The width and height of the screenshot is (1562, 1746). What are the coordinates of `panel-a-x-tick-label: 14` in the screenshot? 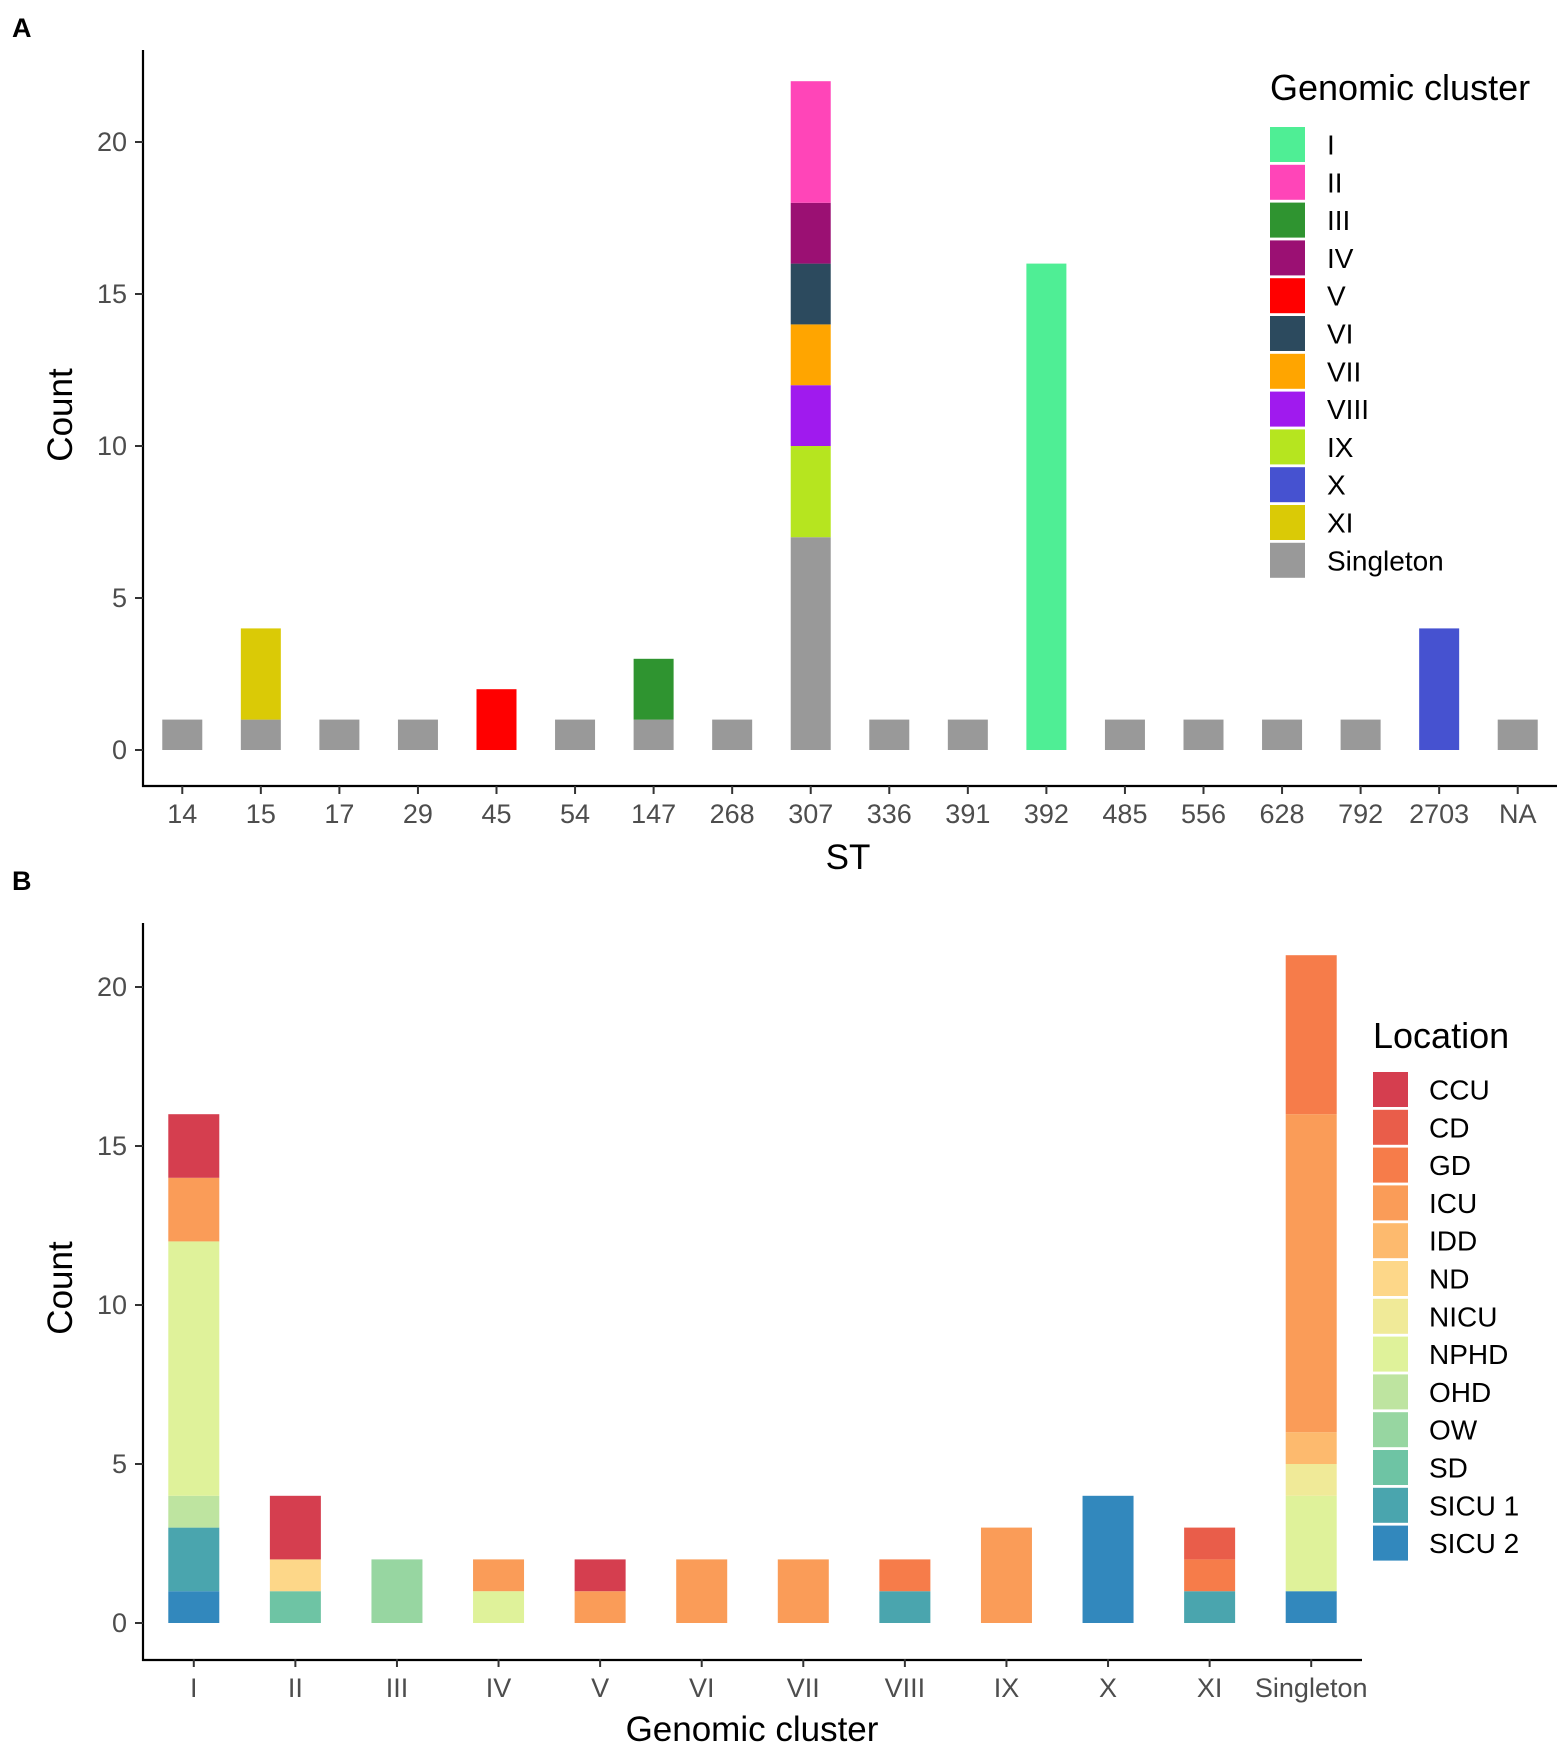 It's located at (182, 814).